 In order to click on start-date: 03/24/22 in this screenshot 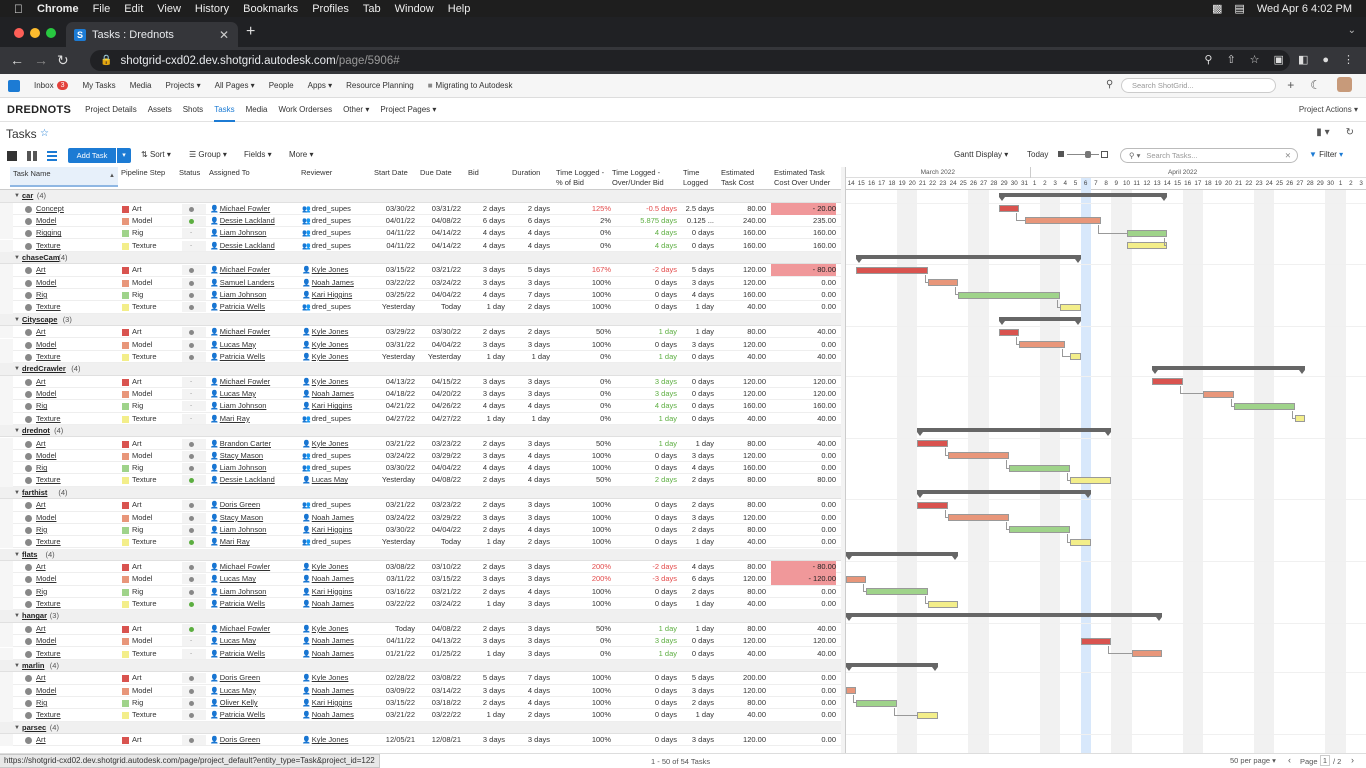, I will do `click(400, 455)`.